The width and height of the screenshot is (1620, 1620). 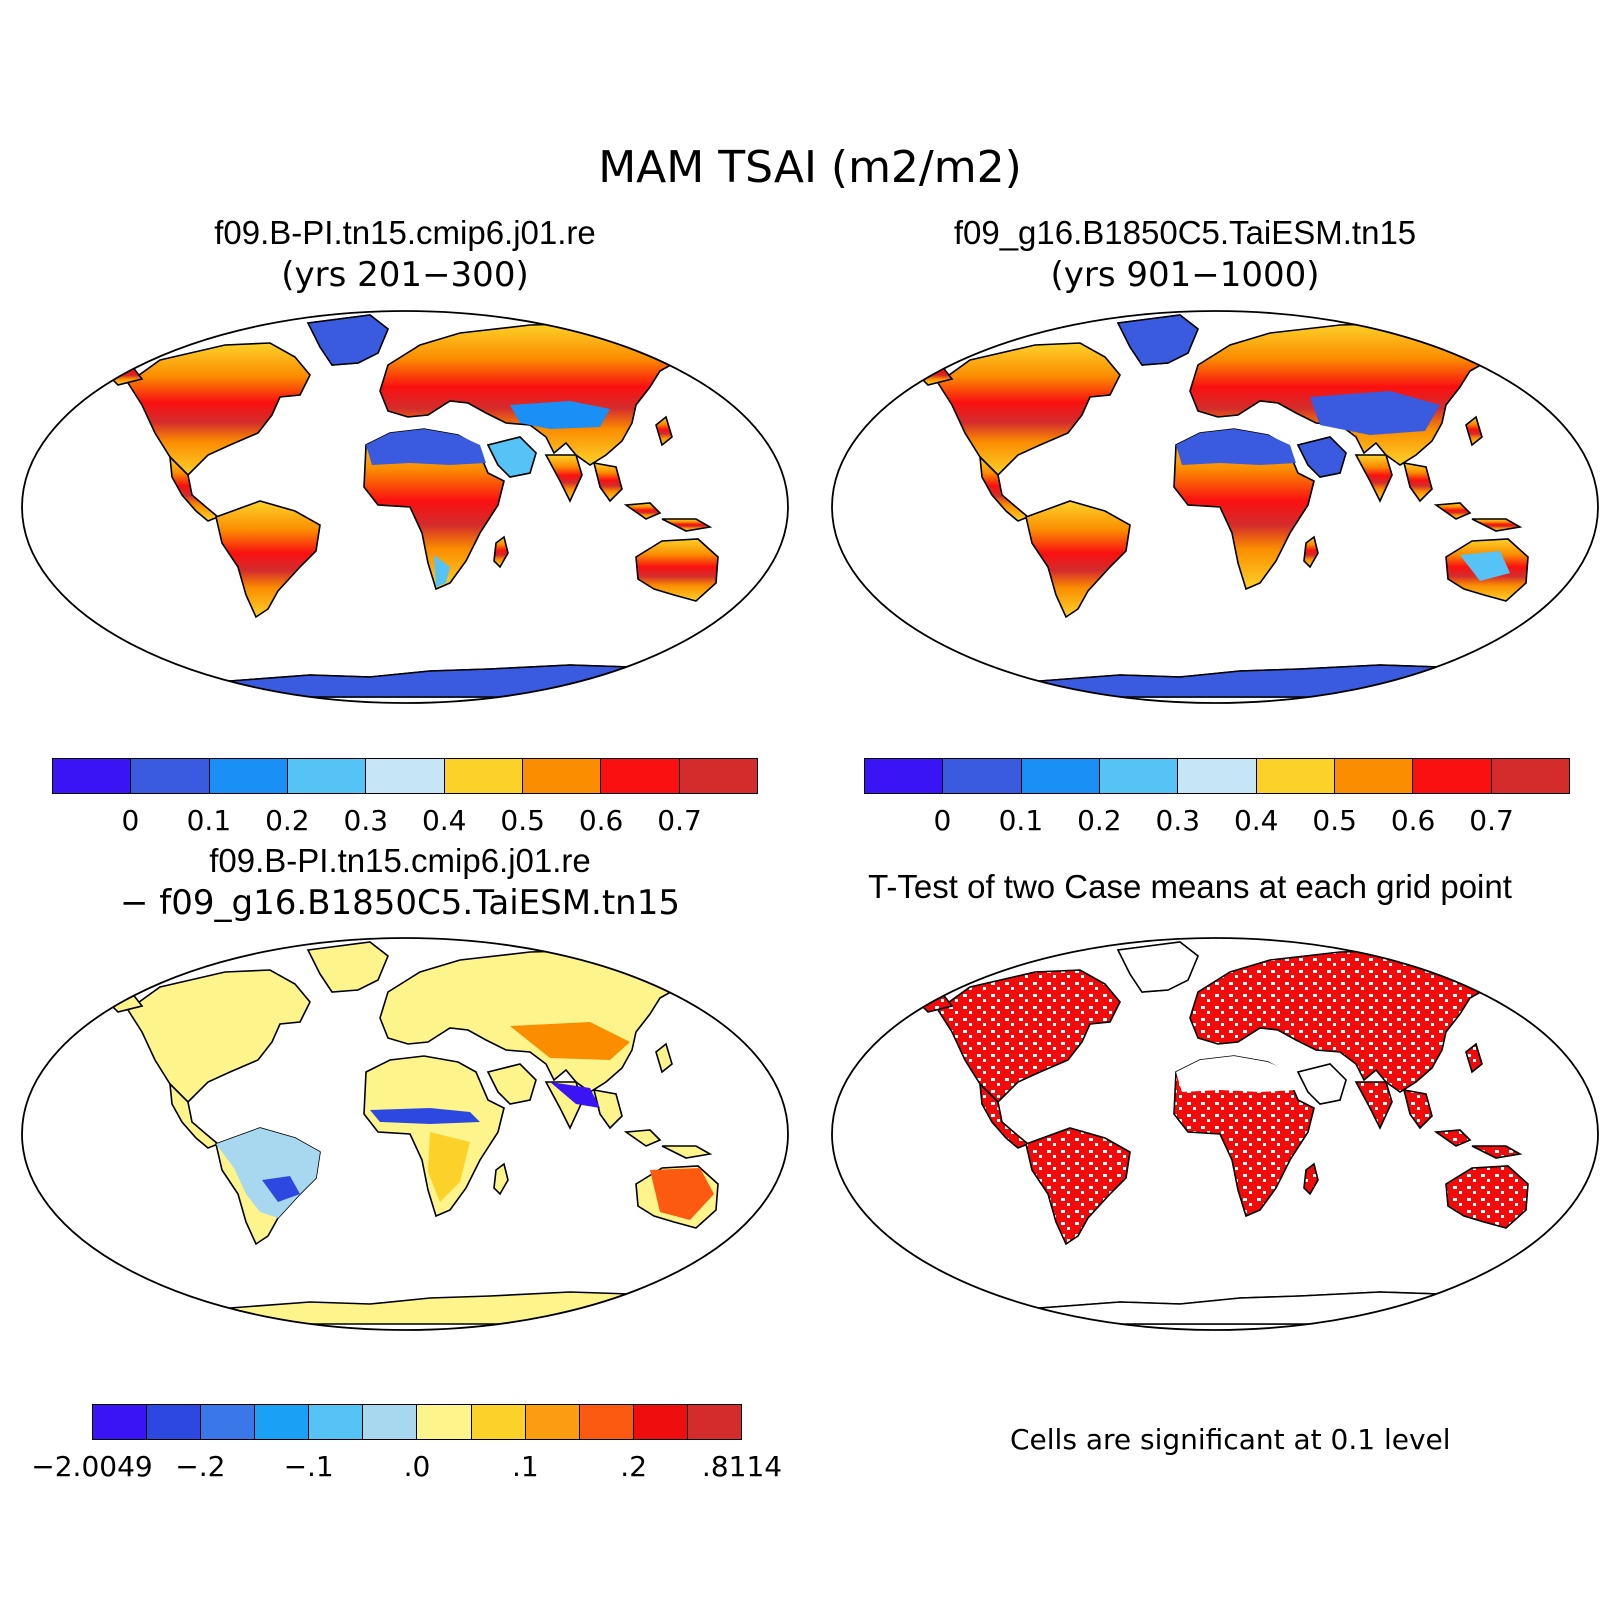 I want to click on panel-diff-title-line1: f09.B-PI.tn15.cmip6.j01.re, so click(x=400, y=860).